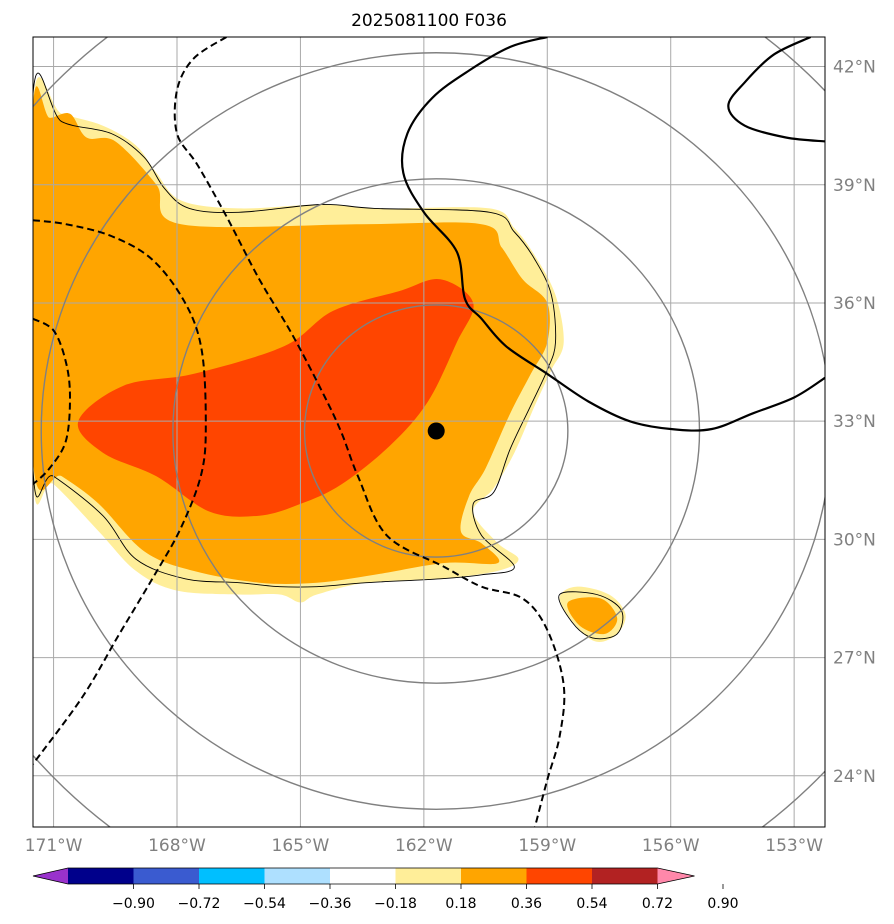 The width and height of the screenshot is (894, 924). What do you see at coordinates (657, 904) in the screenshot?
I see `colorbar-tick-label: 0.72` at bounding box center [657, 904].